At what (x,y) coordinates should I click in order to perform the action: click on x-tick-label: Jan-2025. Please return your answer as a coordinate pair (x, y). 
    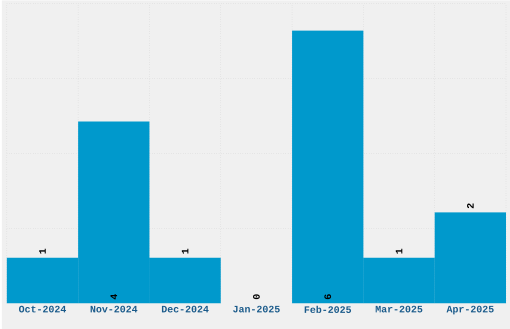
    Looking at the image, I should click on (256, 309).